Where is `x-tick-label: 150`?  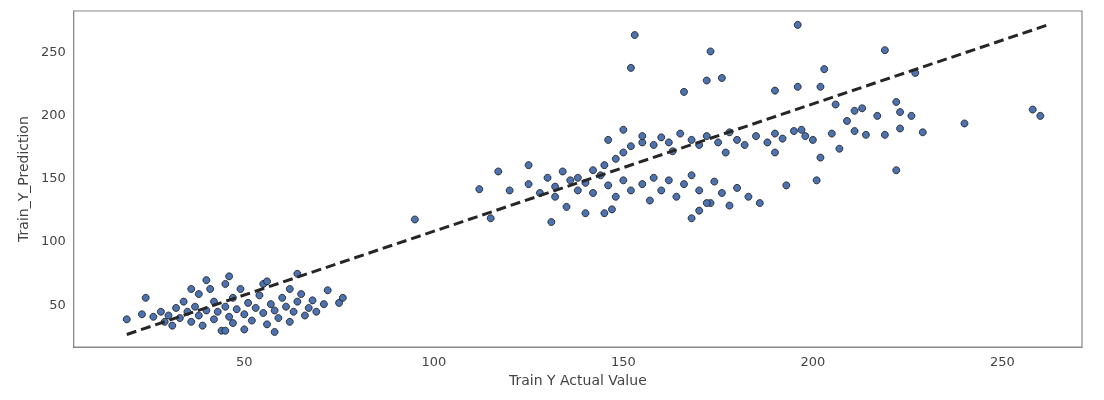 x-tick-label: 150 is located at coordinates (623, 362).